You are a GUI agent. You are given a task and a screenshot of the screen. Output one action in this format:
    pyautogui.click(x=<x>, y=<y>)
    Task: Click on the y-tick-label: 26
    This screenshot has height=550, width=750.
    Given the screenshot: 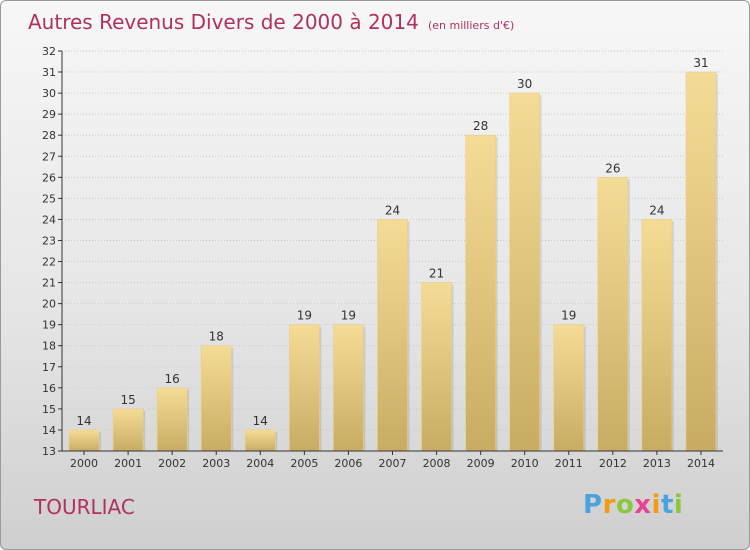 What is the action you would take?
    pyautogui.click(x=49, y=177)
    